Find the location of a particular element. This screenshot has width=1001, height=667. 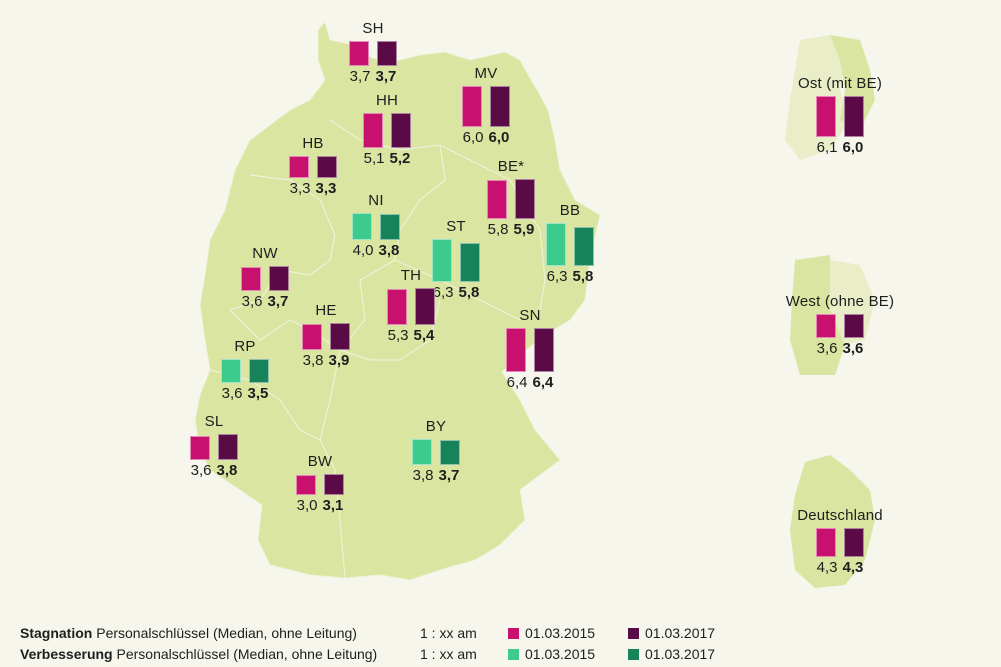

value-pair: 3,7 3,7 is located at coordinates (373, 77).